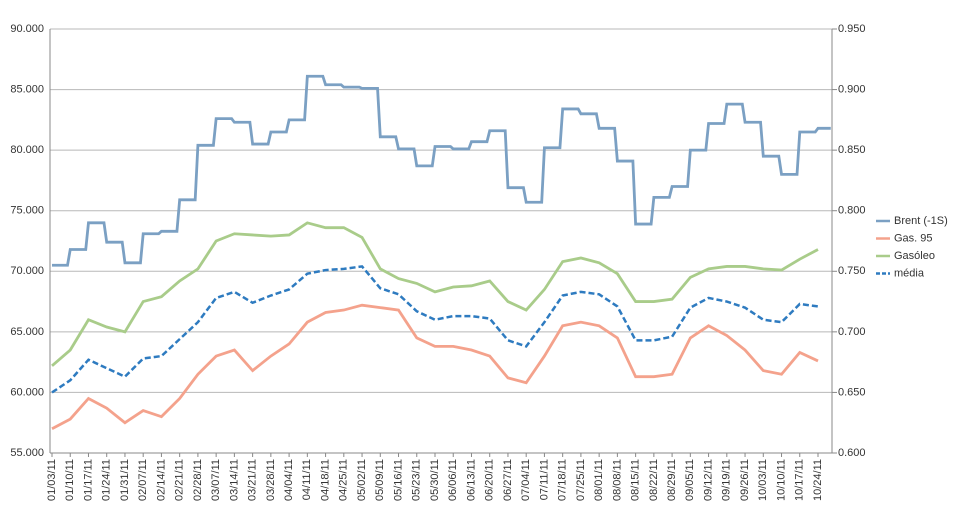 Image resolution: width=953 pixels, height=521 pixels. I want to click on y2-tick-label: 0.950, so click(852, 29).